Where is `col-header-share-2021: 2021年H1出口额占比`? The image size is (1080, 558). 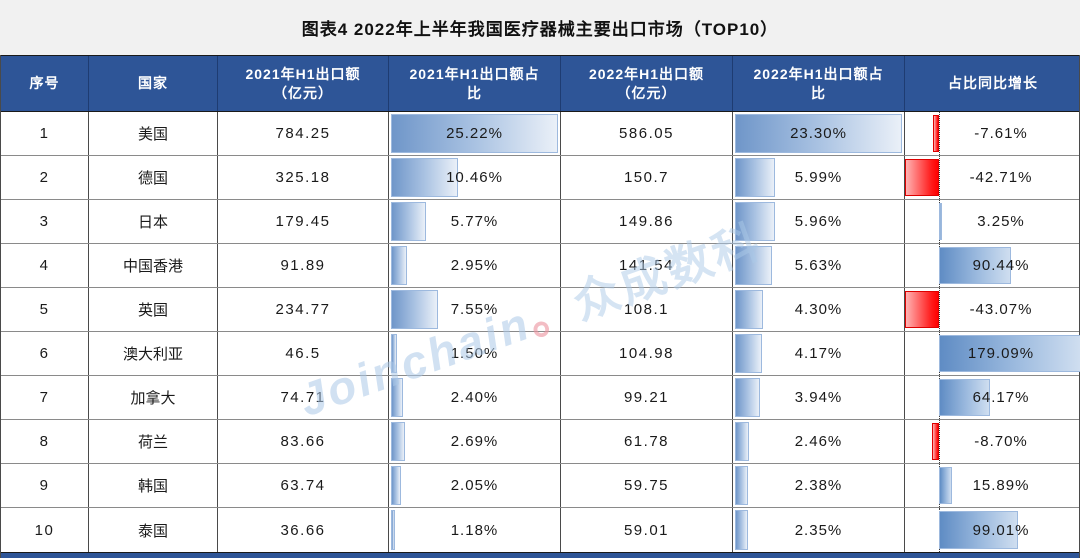
col-header-share-2021: 2021年H1出口额占比 is located at coordinates (475, 83).